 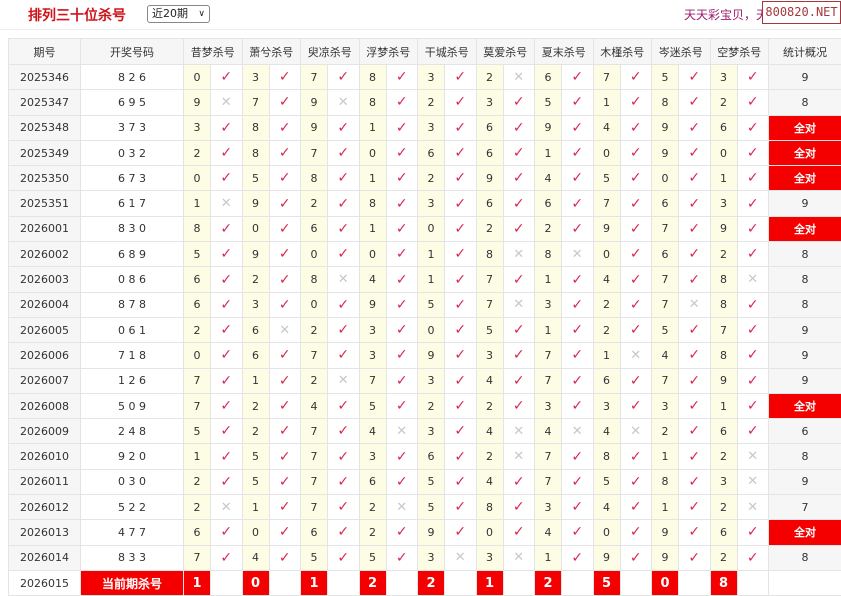 I want to click on period-select: 近20期∨, so click(x=178, y=14).